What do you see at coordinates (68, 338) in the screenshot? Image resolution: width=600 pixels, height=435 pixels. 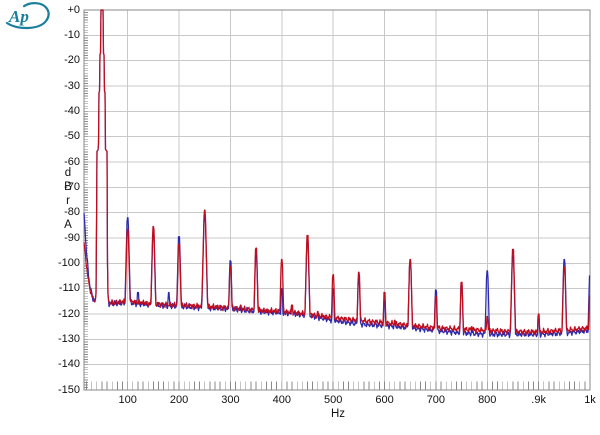 I see `y-tick-label: -130` at bounding box center [68, 338].